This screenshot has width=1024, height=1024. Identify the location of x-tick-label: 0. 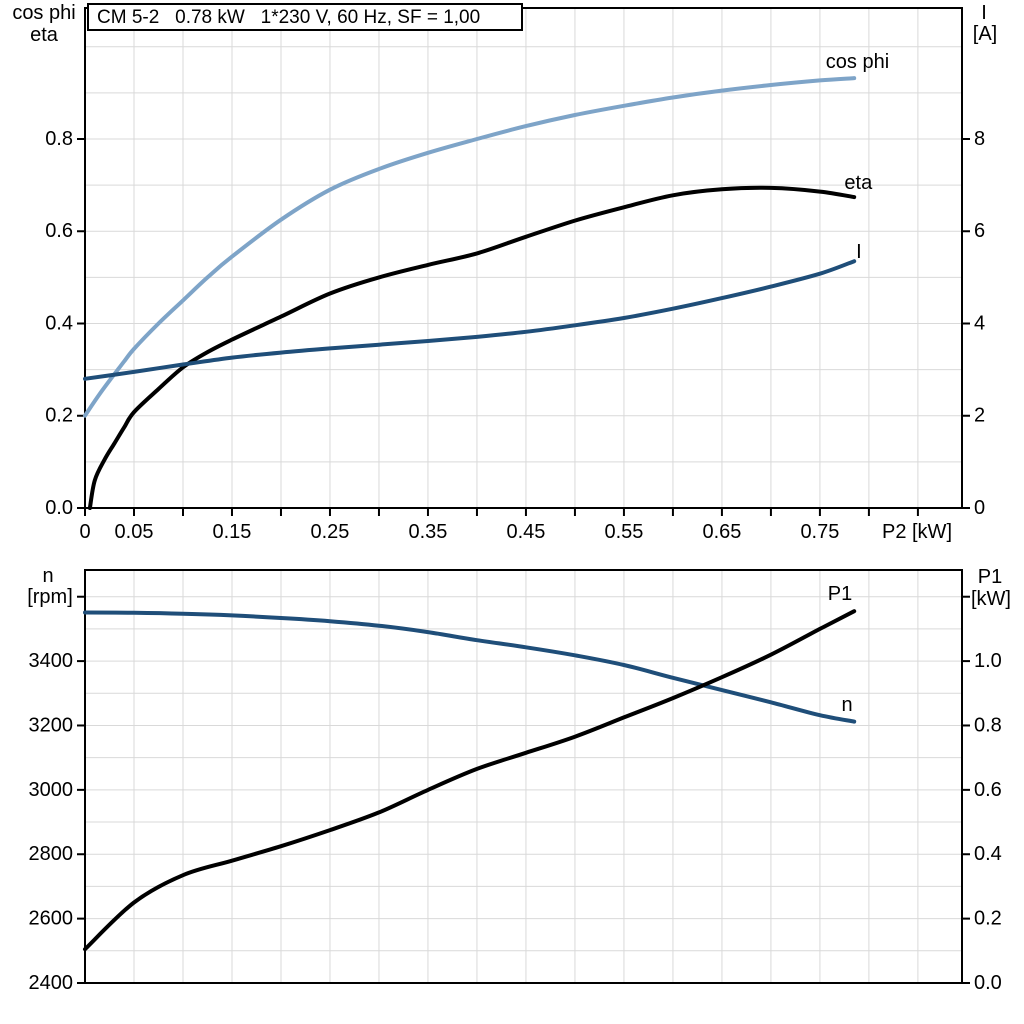
(84, 532).